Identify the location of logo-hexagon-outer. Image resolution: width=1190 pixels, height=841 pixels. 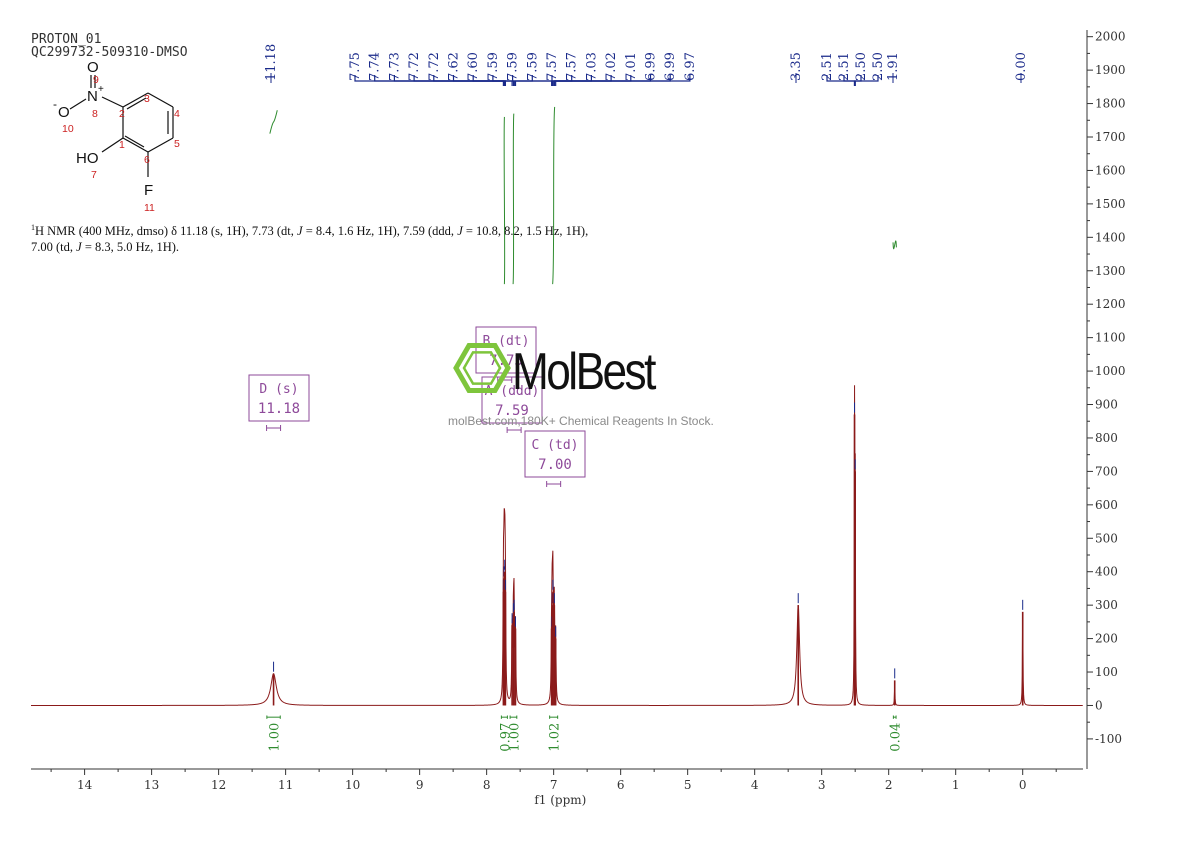
(482, 368).